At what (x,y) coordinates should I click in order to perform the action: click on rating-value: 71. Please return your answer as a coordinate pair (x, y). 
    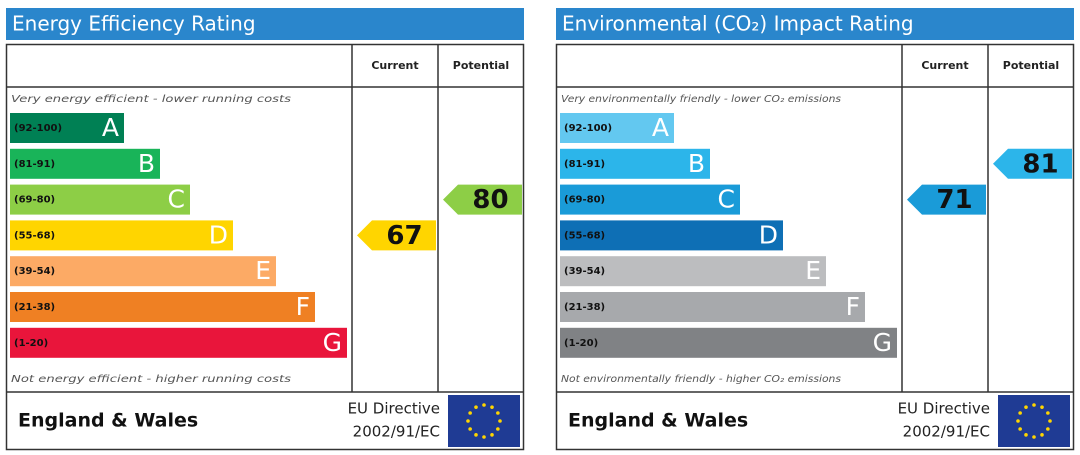
    Looking at the image, I should click on (954, 200).